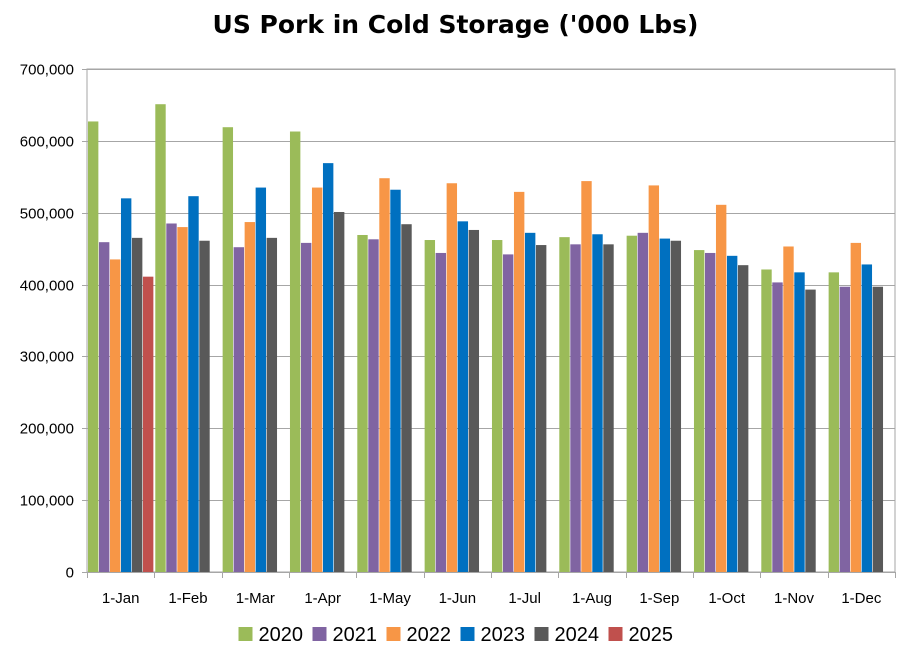 This screenshot has height=661, width=911. Describe the element at coordinates (743, 418) in the screenshot. I see `bar-2024-1-Oct` at that location.